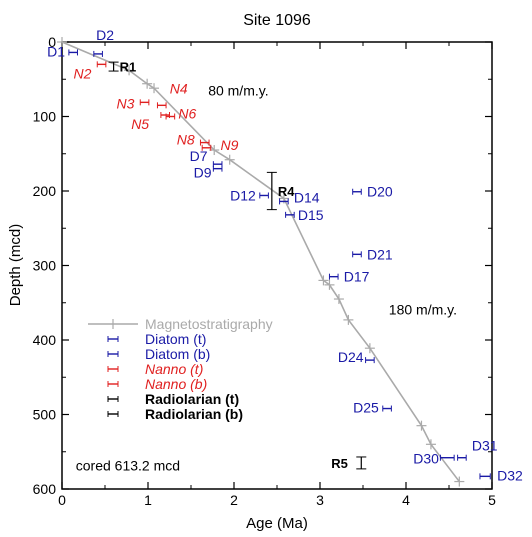 Image resolution: width=532 pixels, height=537 pixels. What do you see at coordinates (286, 191) in the screenshot?
I see `datum-label: R4` at bounding box center [286, 191].